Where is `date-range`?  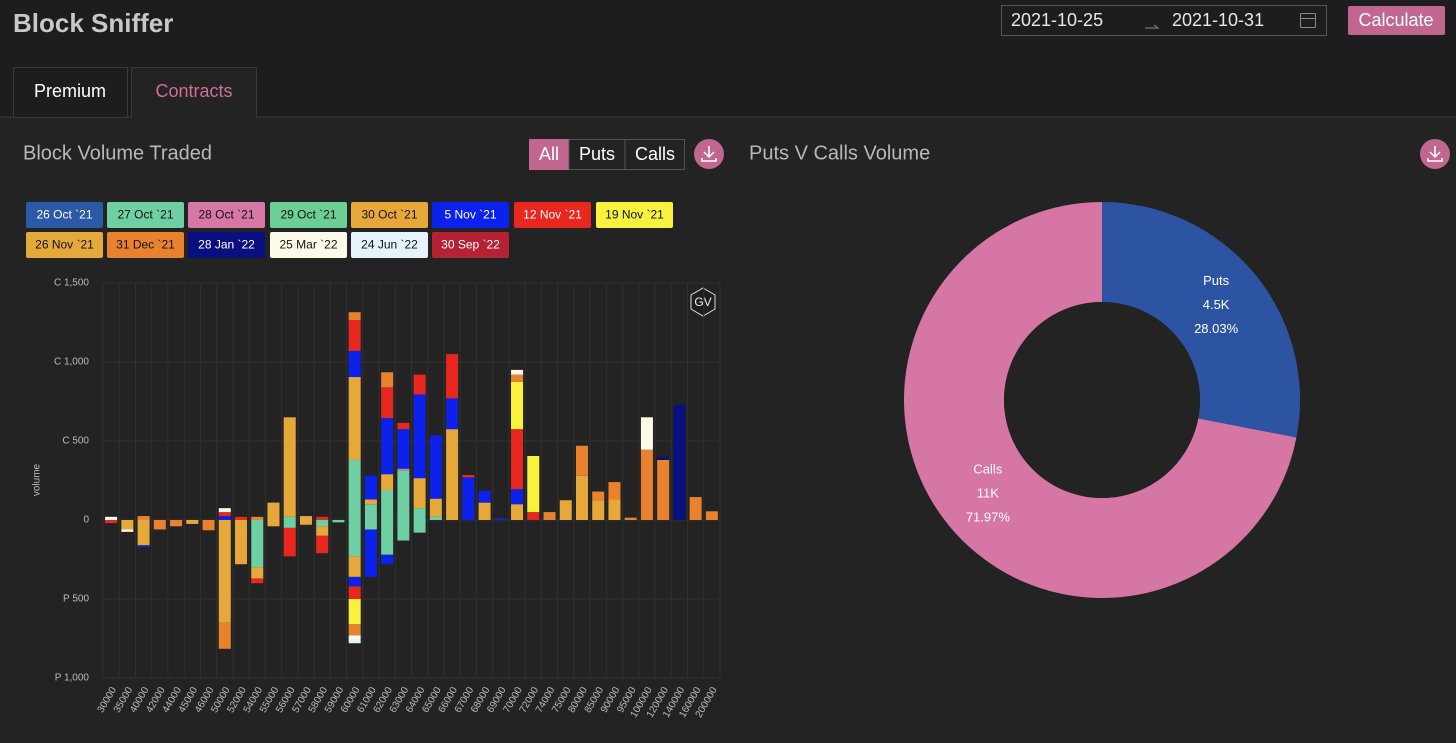
date-range is located at coordinates (1164, 20).